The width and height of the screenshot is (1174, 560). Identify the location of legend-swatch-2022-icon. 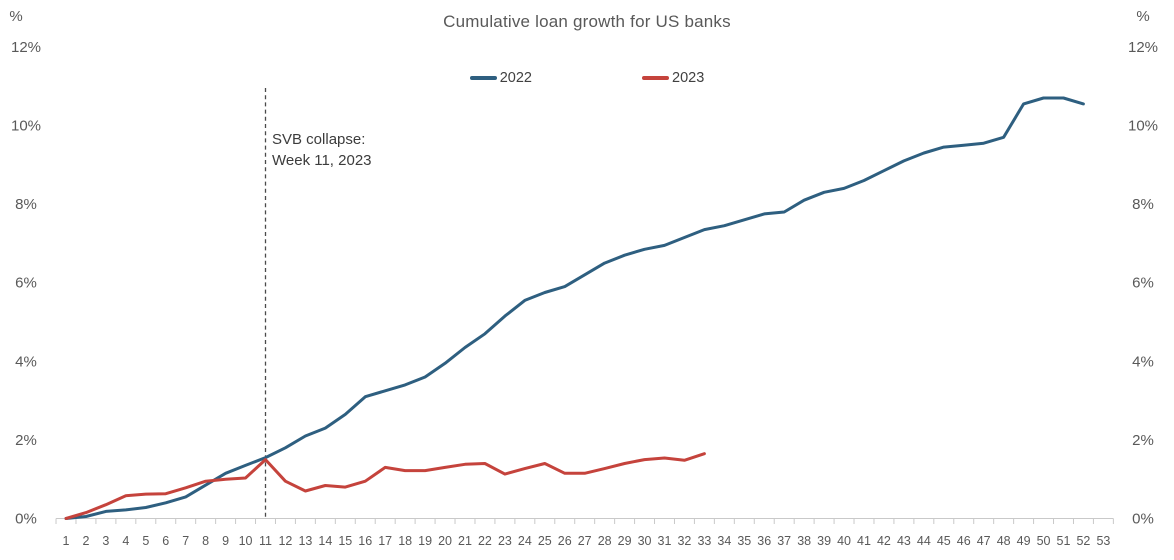
(483, 78).